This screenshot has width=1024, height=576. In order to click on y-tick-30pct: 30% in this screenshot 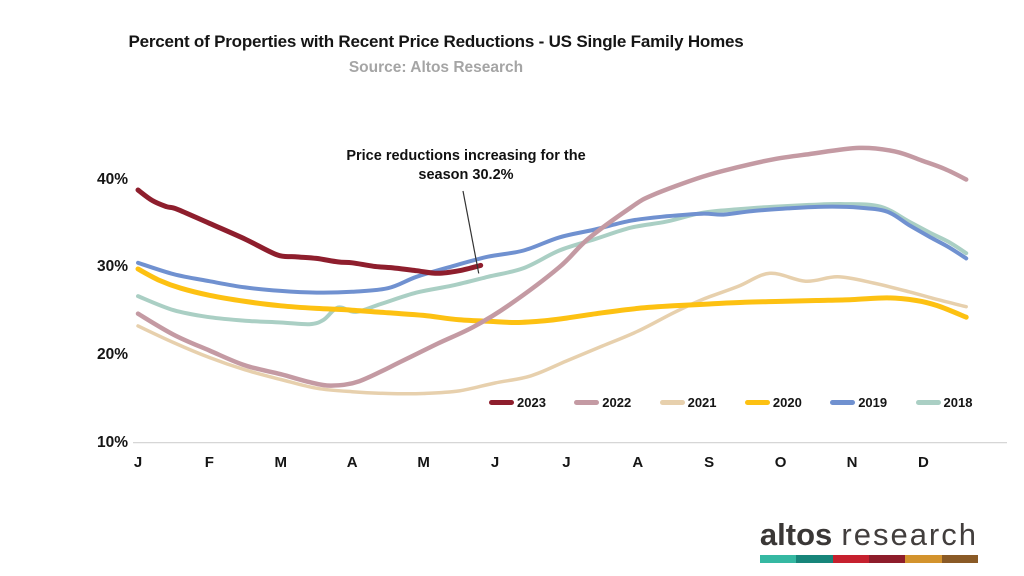, I will do `click(112, 267)`.